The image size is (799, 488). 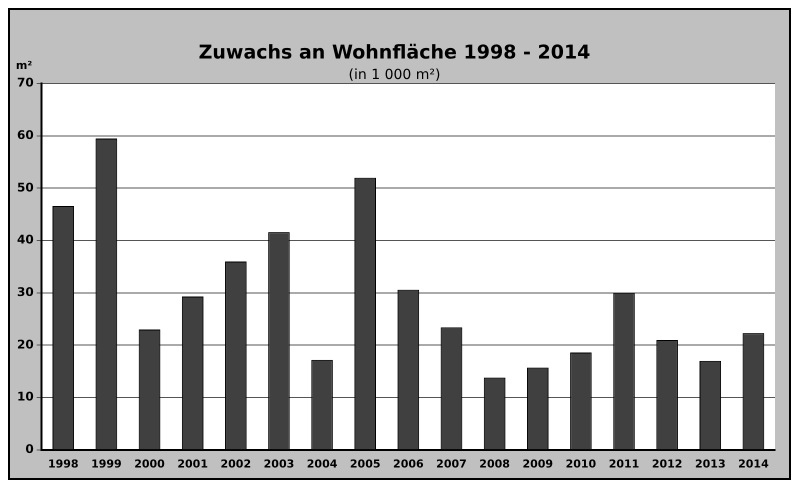 What do you see at coordinates (394, 74) in the screenshot?
I see `chart-subtitle: (in 1 000 m²)` at bounding box center [394, 74].